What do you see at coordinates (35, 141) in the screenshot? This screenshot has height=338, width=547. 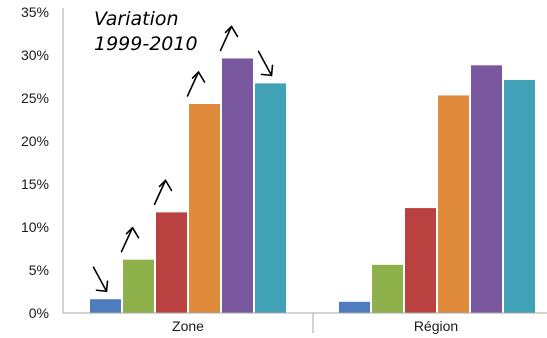 I see `y-tick-label: 20%` at bounding box center [35, 141].